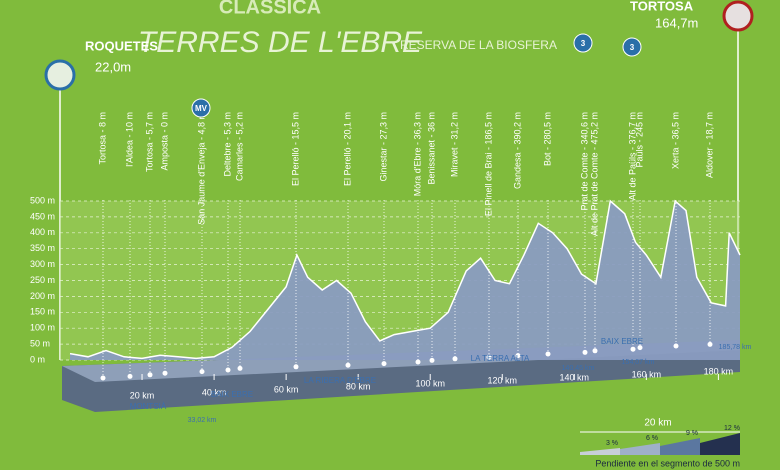 Image resolution: width=780 pixels, height=470 pixels. What do you see at coordinates (42, 264) in the screenshot?
I see `y-tick-label: 300 m` at bounding box center [42, 264].